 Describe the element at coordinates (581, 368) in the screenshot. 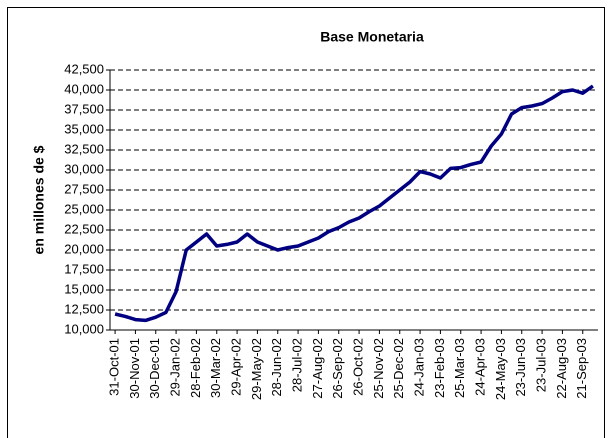

I see `x-tick-label: 21-Sep-03` at that location.